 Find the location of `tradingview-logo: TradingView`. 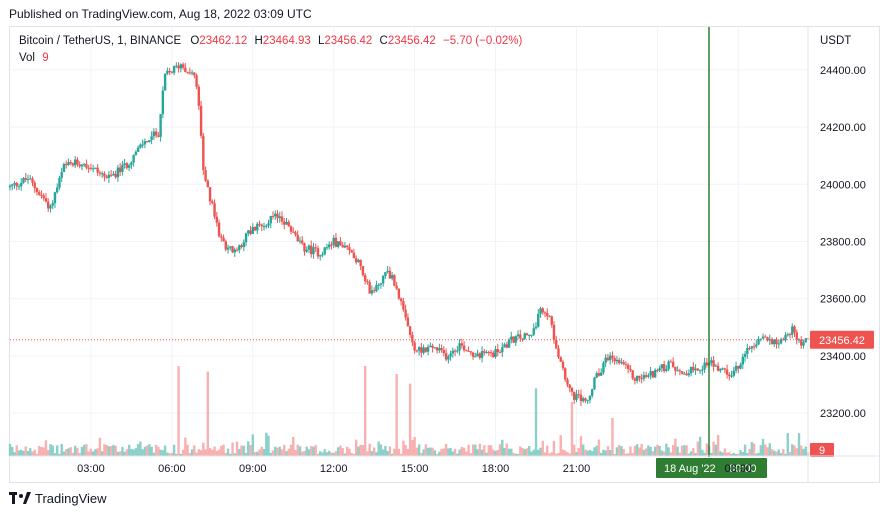

tradingview-logo: TradingView is located at coordinates (58, 498).